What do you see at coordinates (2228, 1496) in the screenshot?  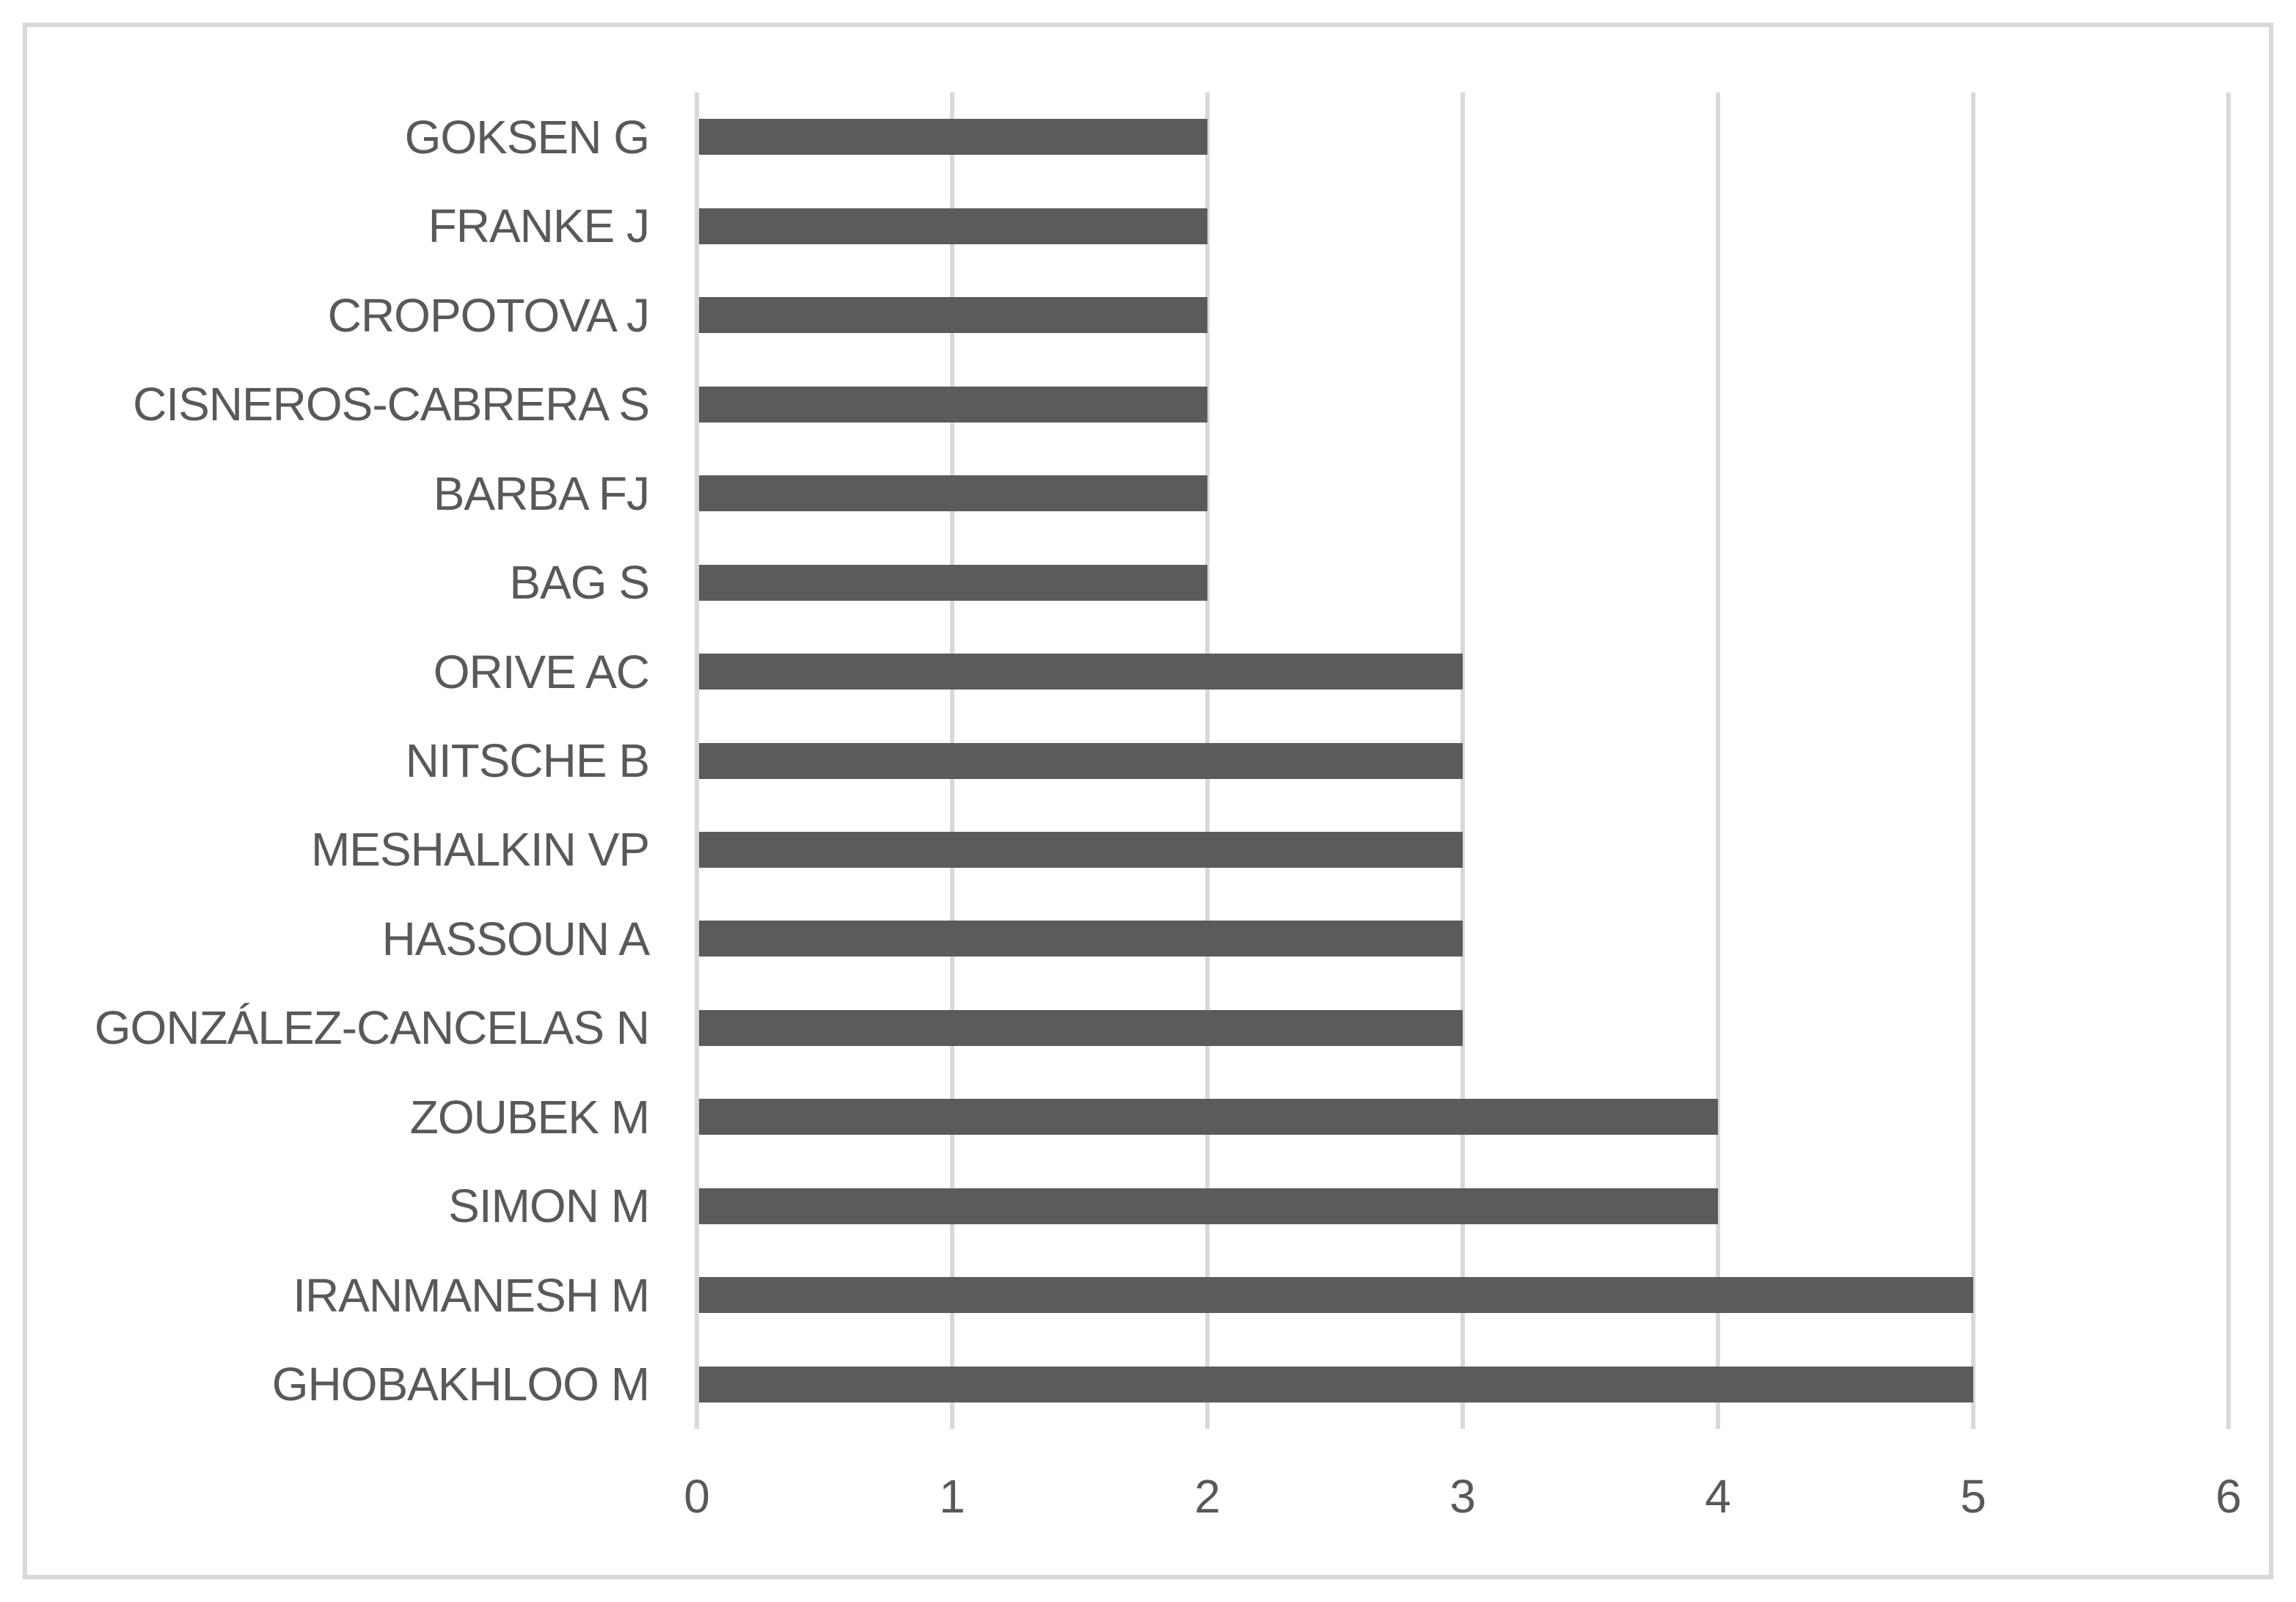 I see `x-tick-label: 6` at bounding box center [2228, 1496].